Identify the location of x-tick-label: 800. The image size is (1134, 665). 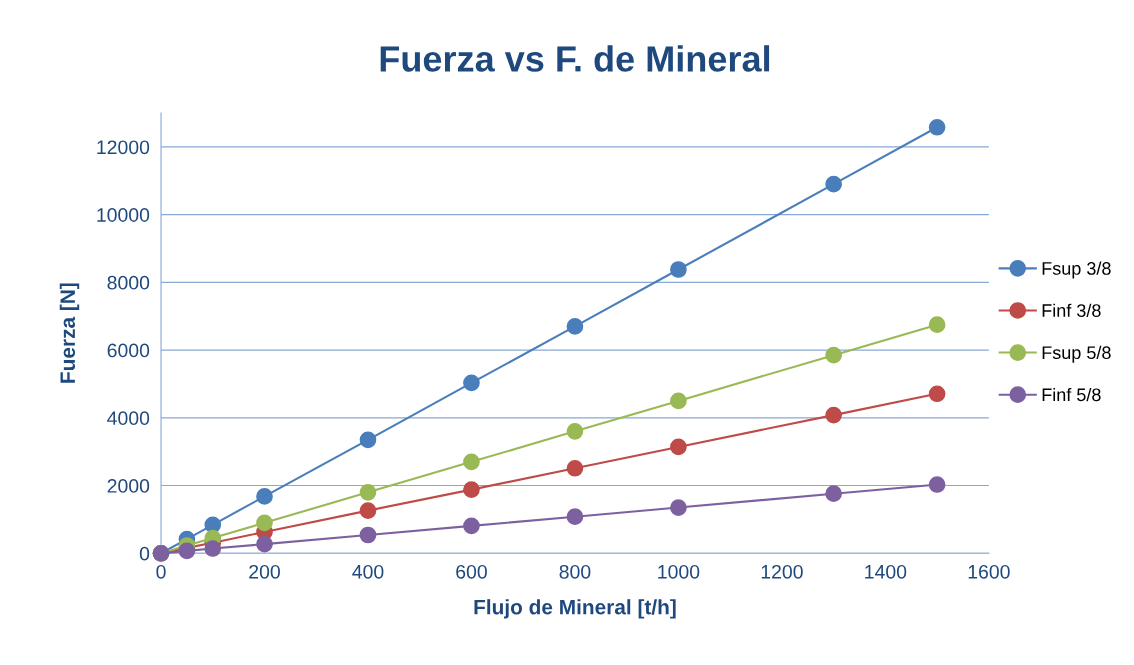
(575, 571).